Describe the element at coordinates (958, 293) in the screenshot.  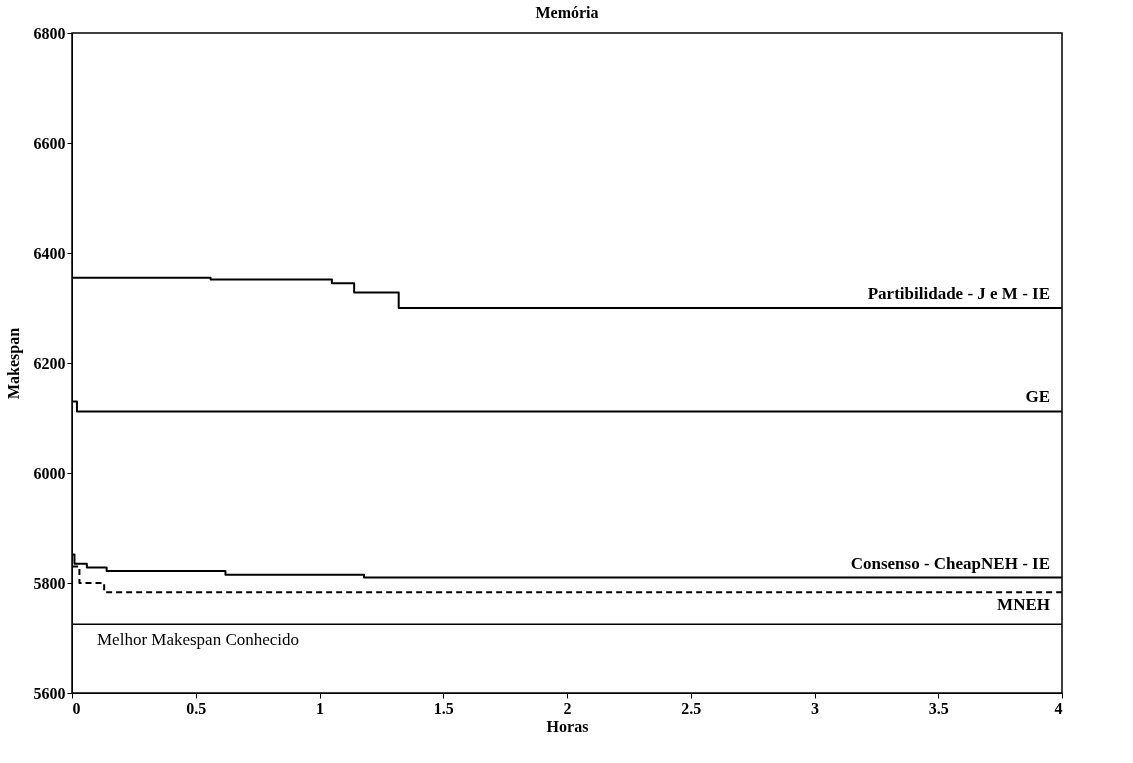
I see `series-label: Partibilidade - J e M - IE` at that location.